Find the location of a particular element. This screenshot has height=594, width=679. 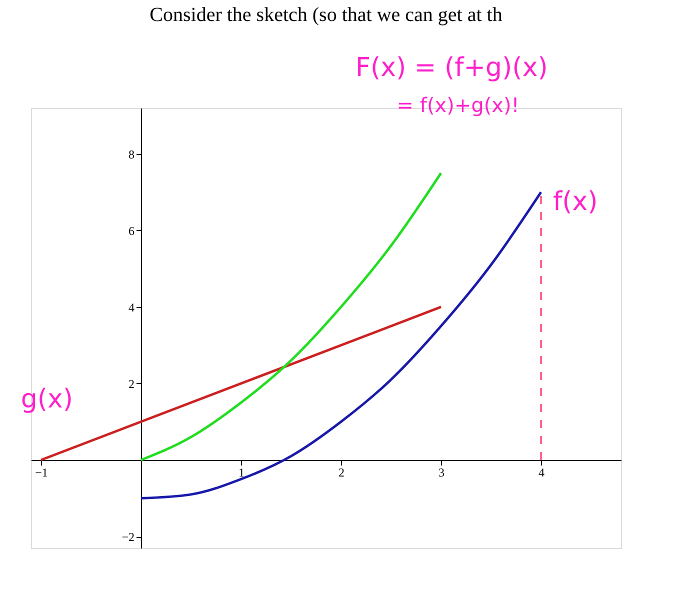

x-tick-label: 2 is located at coordinates (341, 473).